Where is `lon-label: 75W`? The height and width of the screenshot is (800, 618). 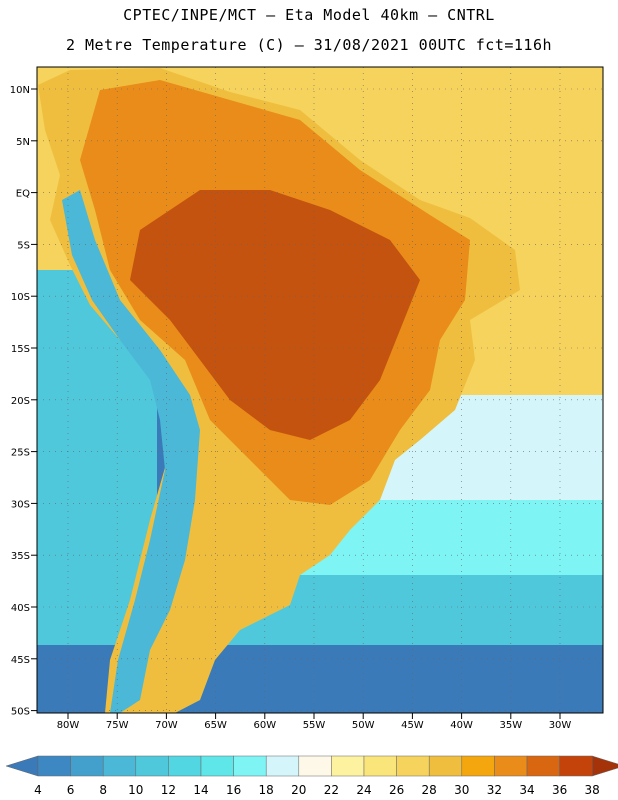
lon-label: 75W is located at coordinates (117, 725).